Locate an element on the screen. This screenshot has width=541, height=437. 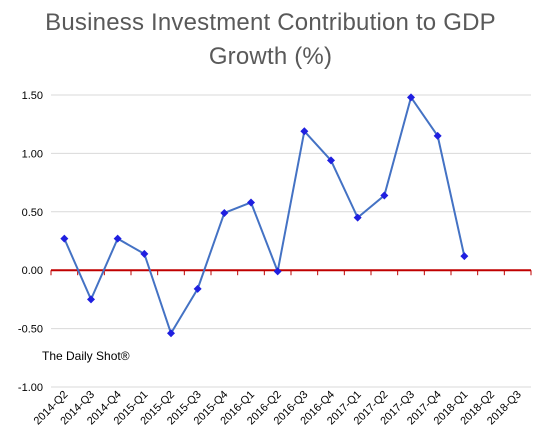
y-axis-tick-labels: -1.00 -0.50 0.00 0.50 1.00 1.50 is located at coordinates (30, 242).